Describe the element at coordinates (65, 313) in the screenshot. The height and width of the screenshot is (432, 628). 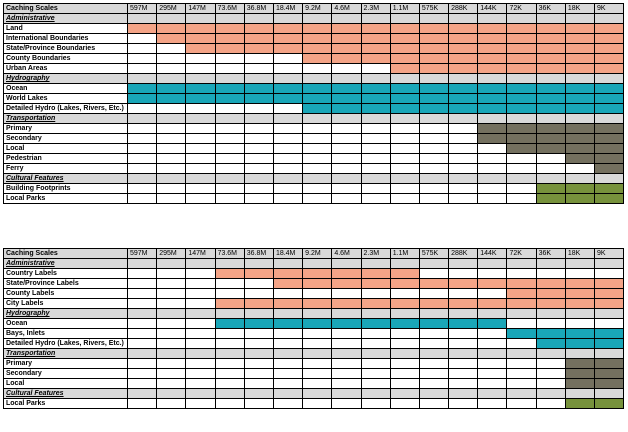
I see `section-title: Hydrography` at that location.